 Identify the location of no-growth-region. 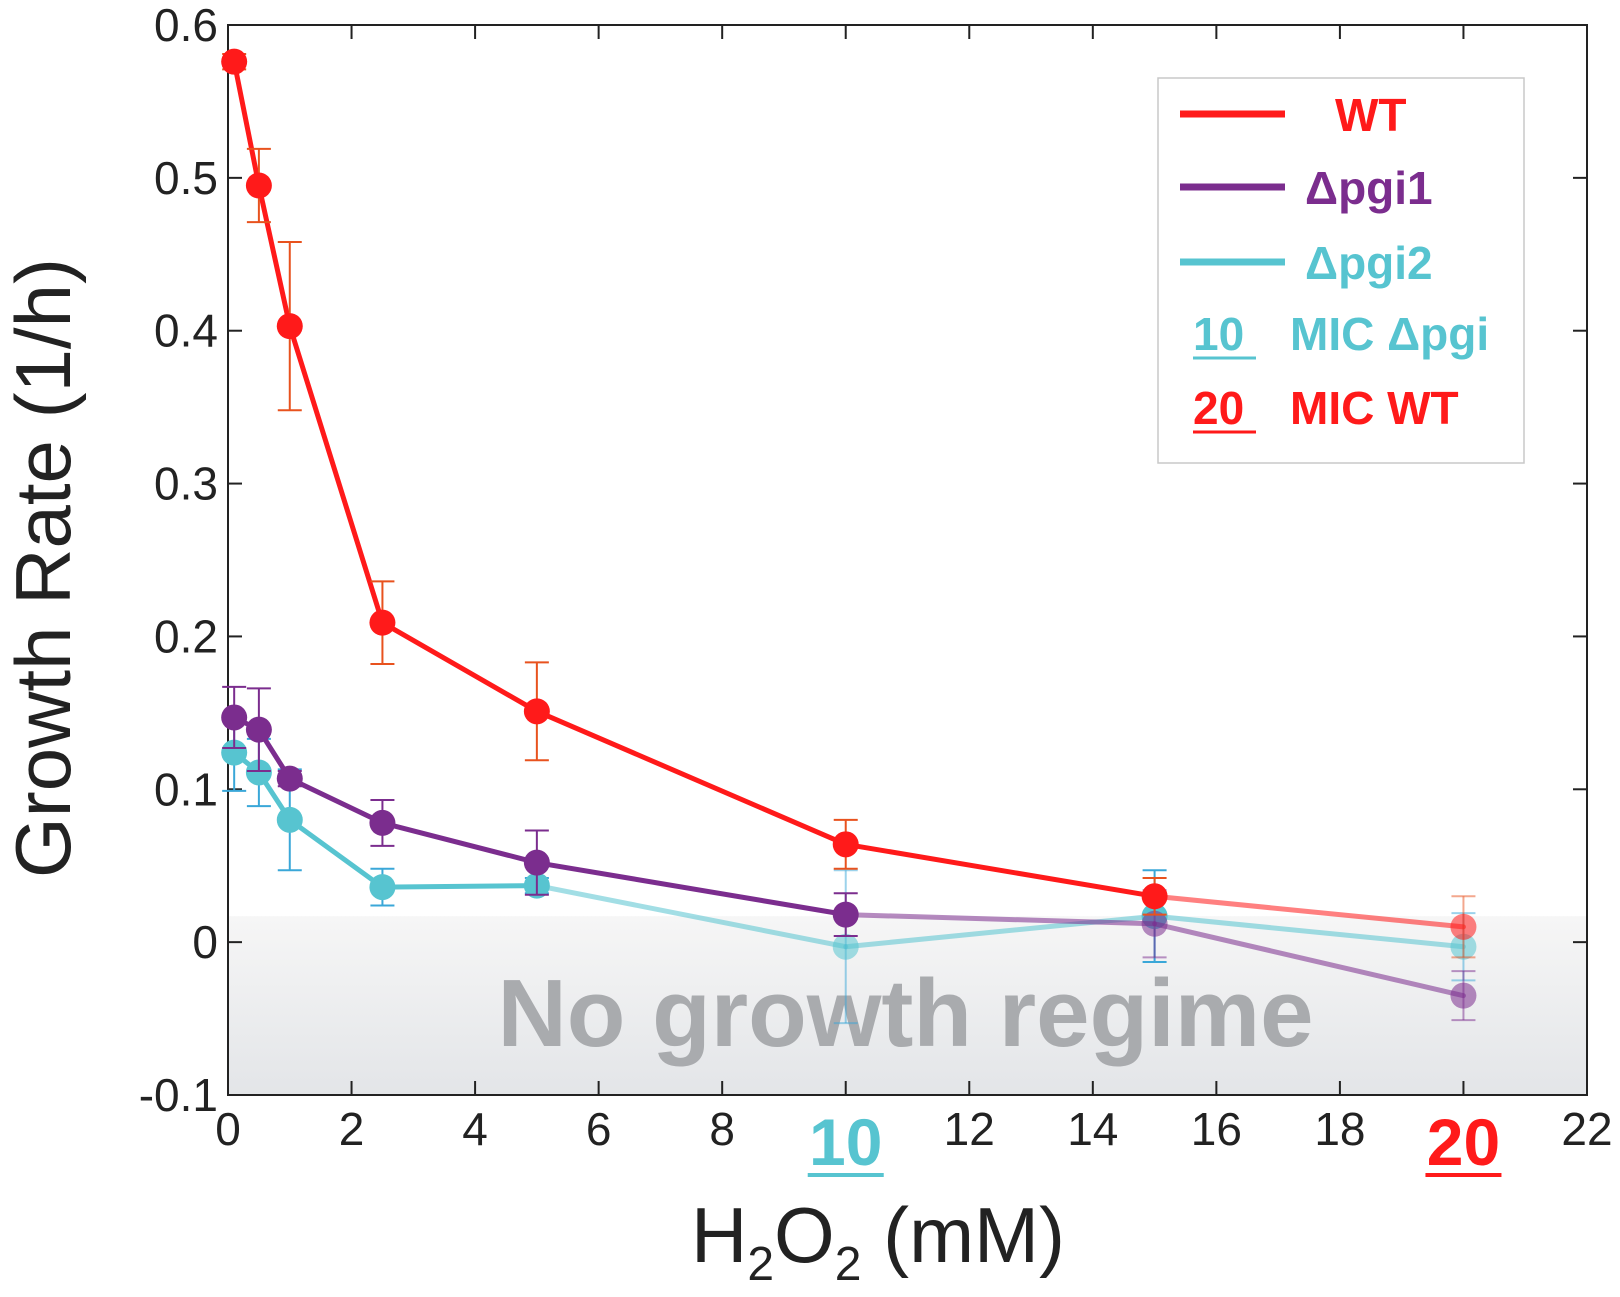
(907, 1005).